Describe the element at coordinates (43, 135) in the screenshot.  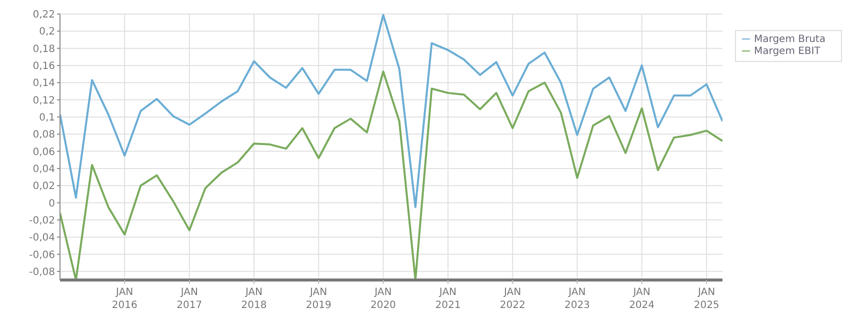
I see `y-tick-label: 0,08` at that location.